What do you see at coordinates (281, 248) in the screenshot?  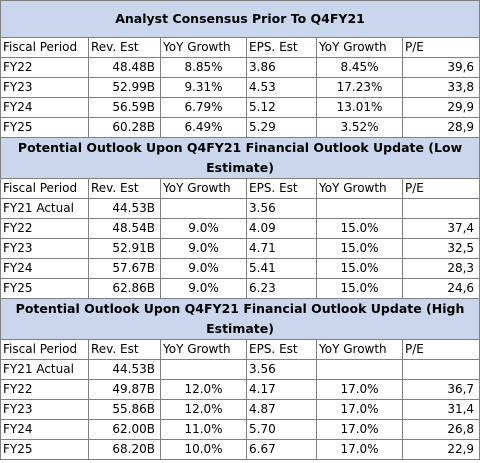 I see `table-cell: 4.71` at bounding box center [281, 248].